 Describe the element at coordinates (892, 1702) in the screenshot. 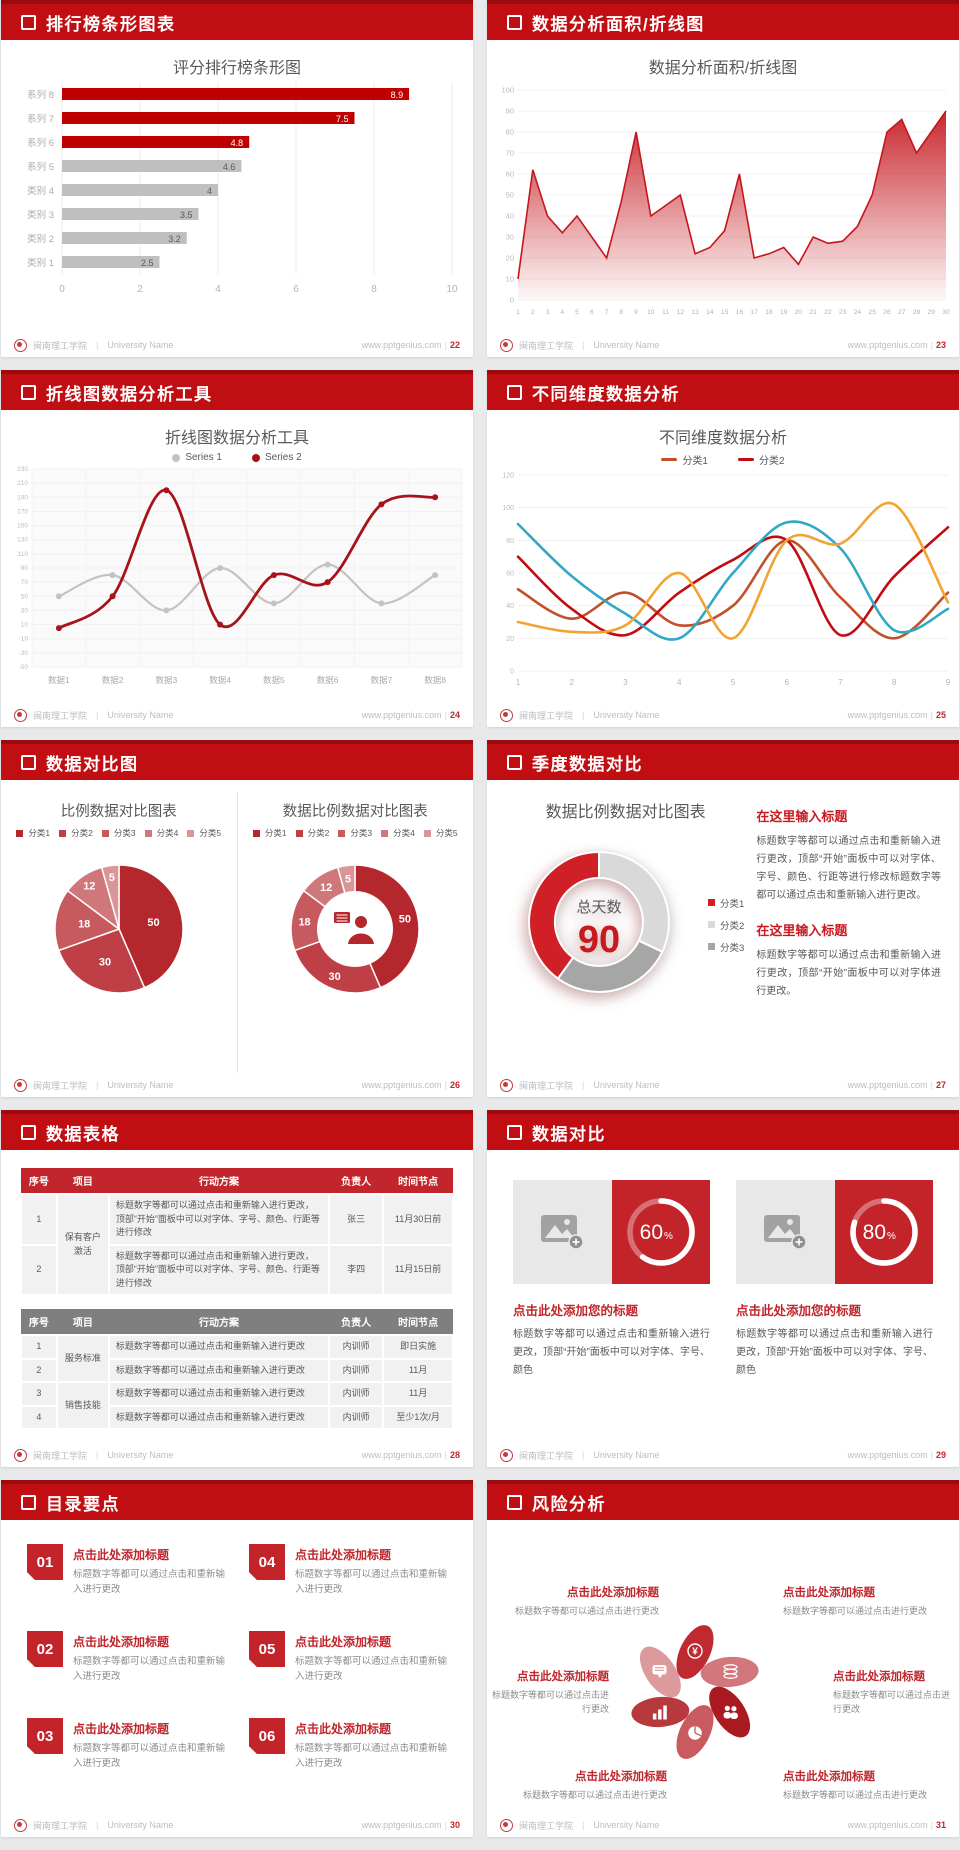

I see `risk-label-body: 标题数字等都可以通过点击进行更改` at that location.